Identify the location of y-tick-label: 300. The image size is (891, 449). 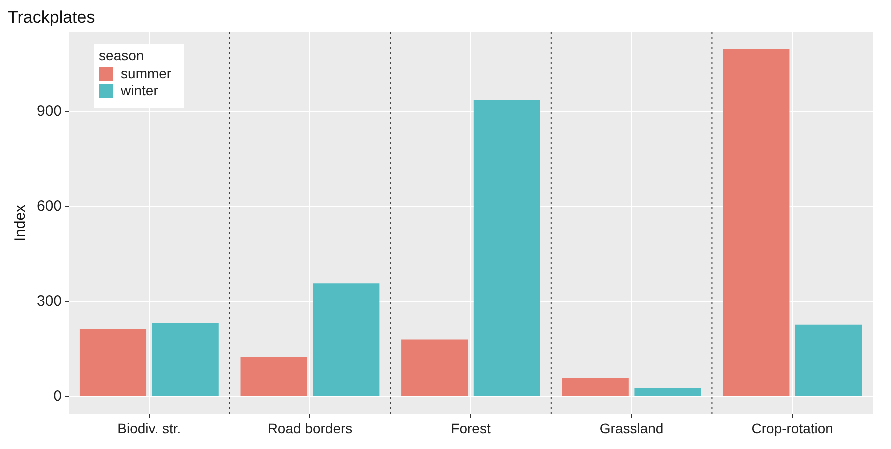
(49, 301).